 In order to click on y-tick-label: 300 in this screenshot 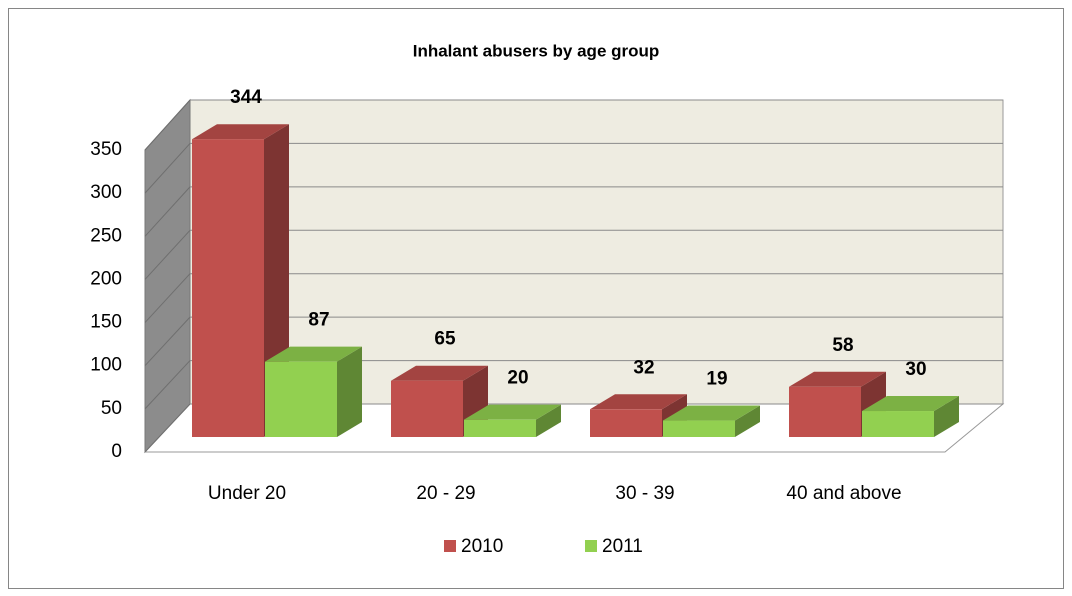, I will do `click(106, 192)`.